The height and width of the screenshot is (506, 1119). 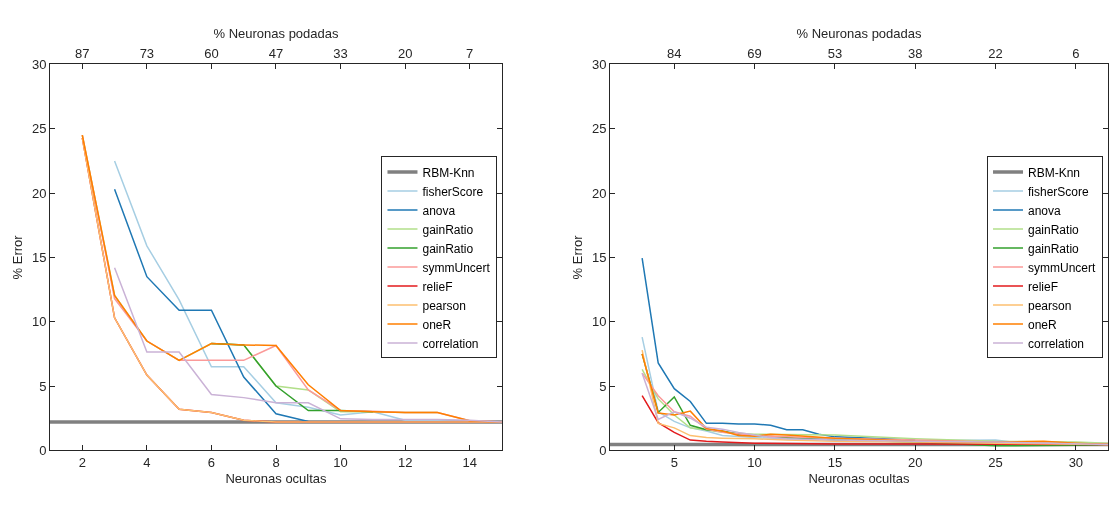 I want to click on x-tick-label: 8, so click(x=276, y=462).